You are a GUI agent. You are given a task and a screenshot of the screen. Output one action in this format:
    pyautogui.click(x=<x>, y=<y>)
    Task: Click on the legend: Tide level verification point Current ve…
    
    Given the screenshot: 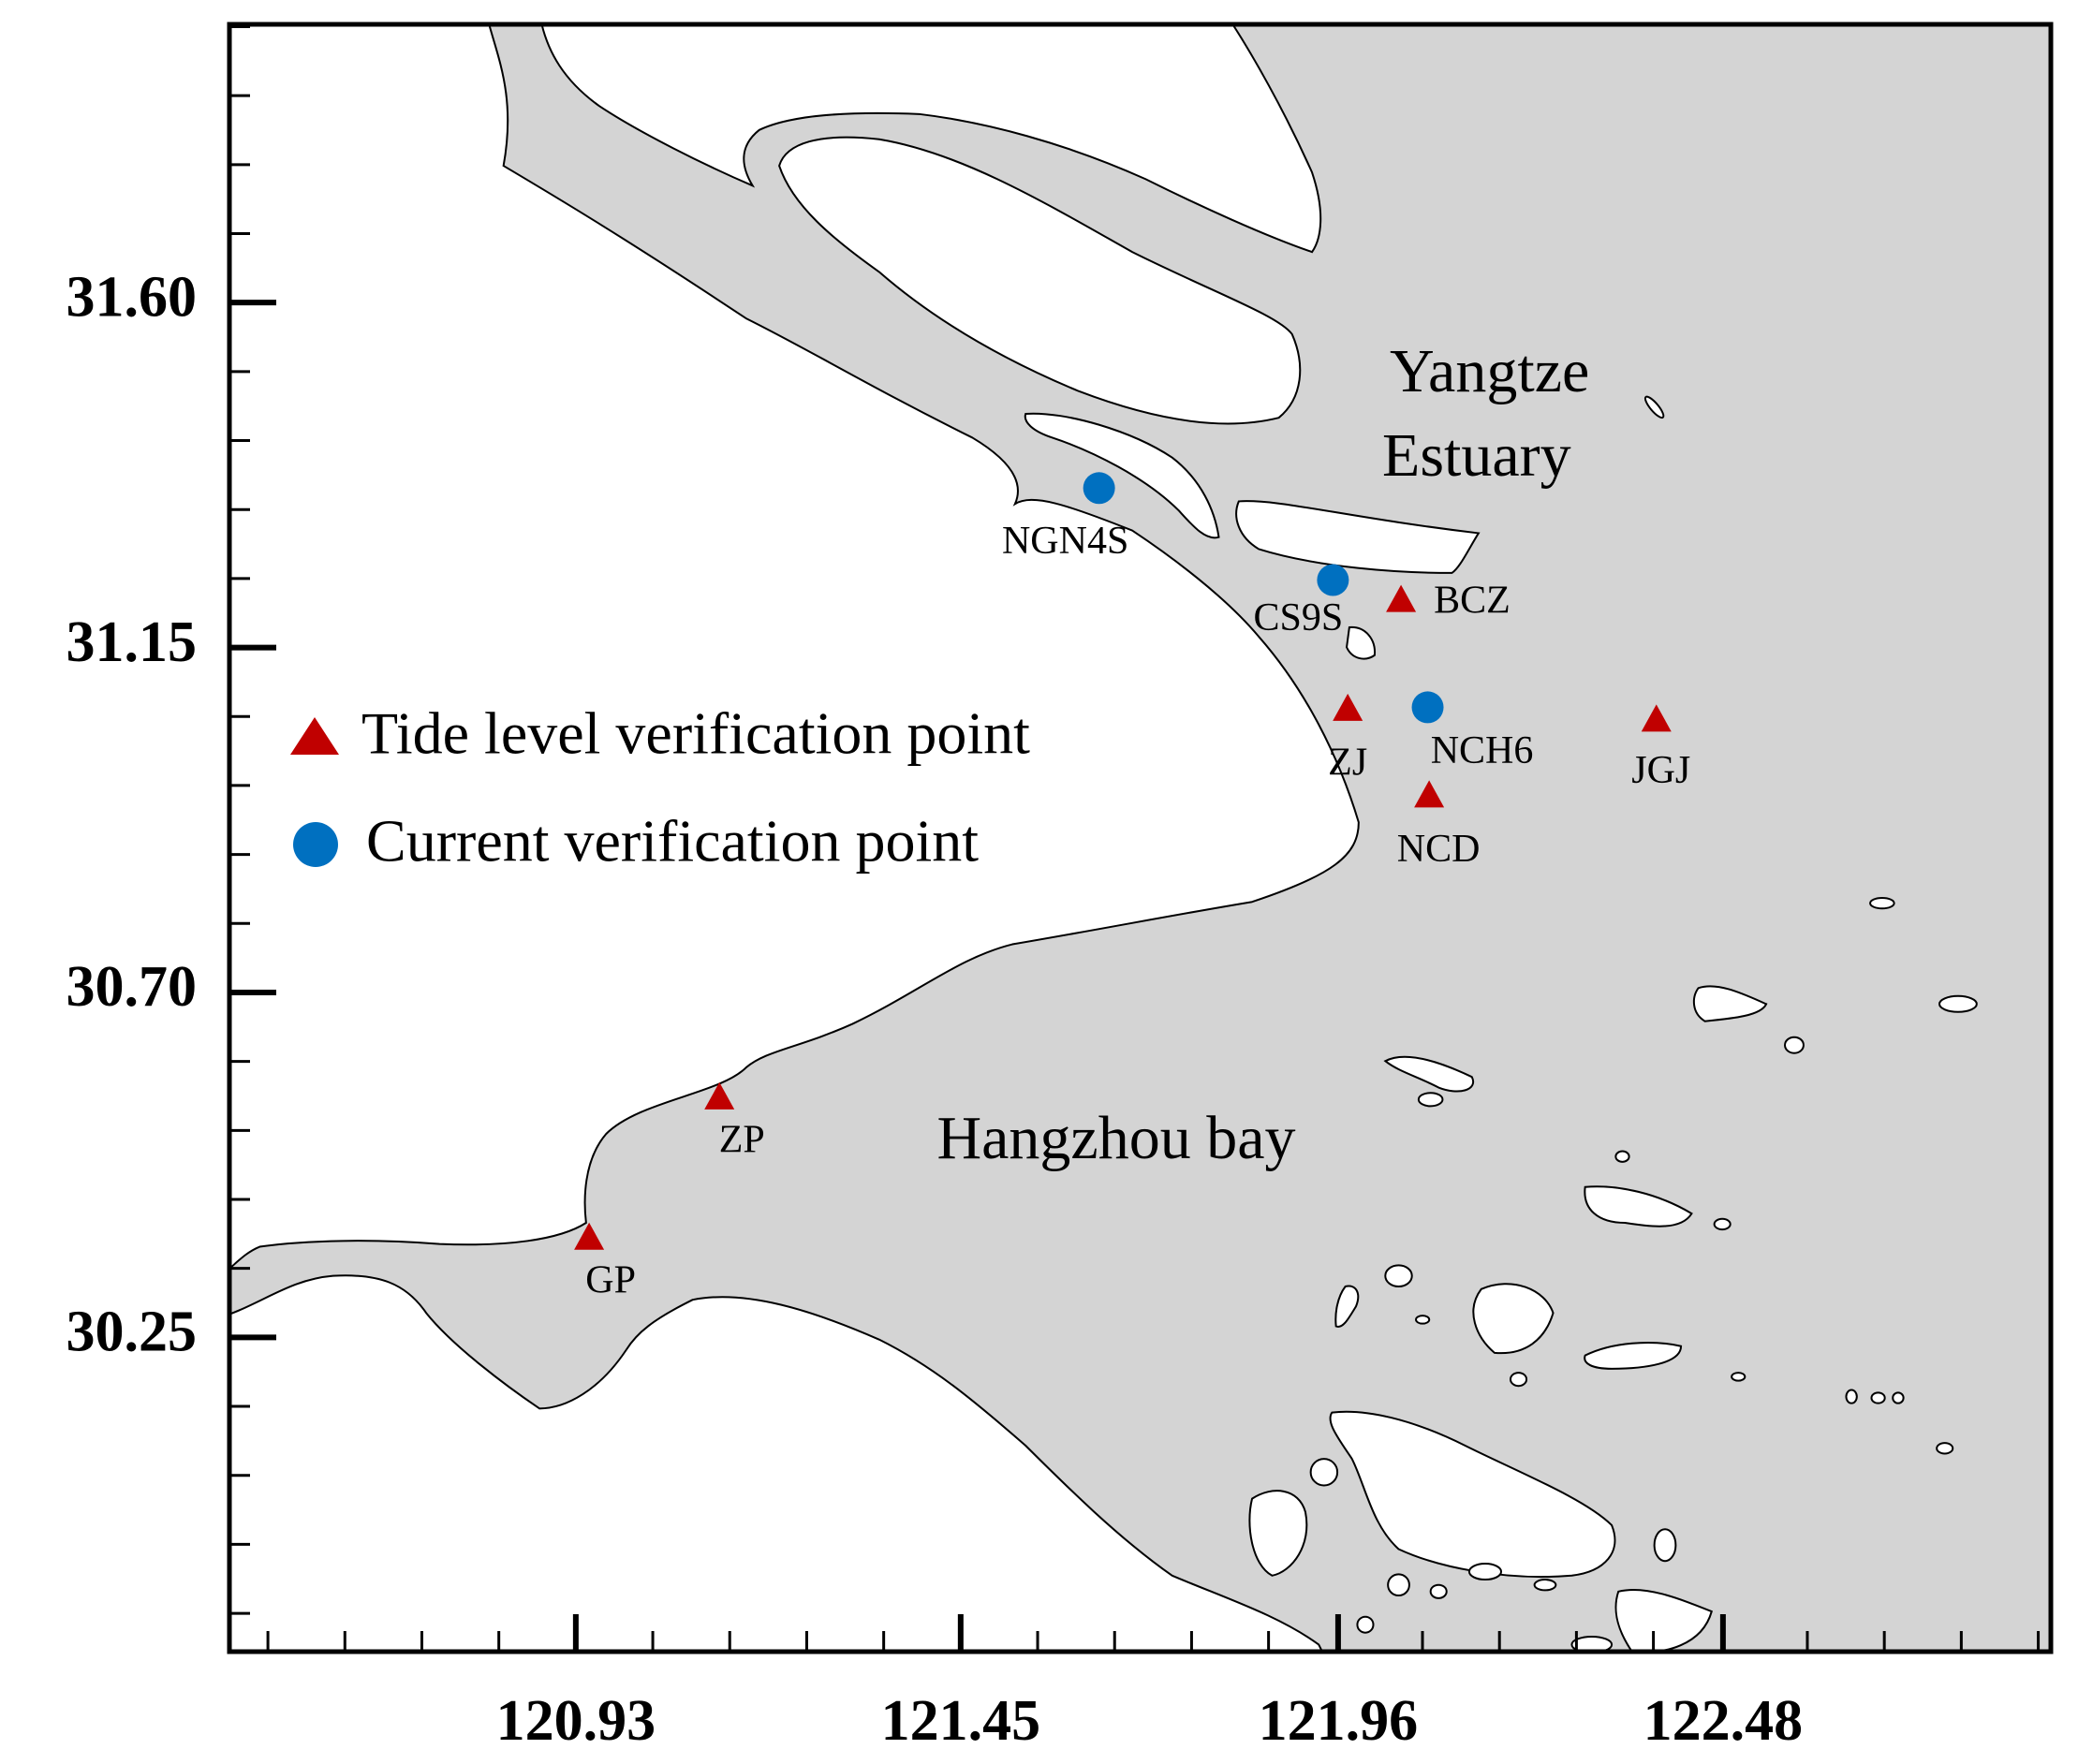 What is the action you would take?
    pyautogui.click(x=660, y=788)
    